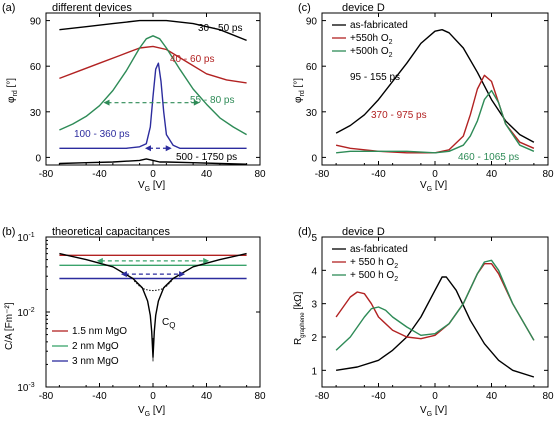 This screenshot has height=432, width=556. I want to click on y-tick-label-d: 5, so click(314, 238).